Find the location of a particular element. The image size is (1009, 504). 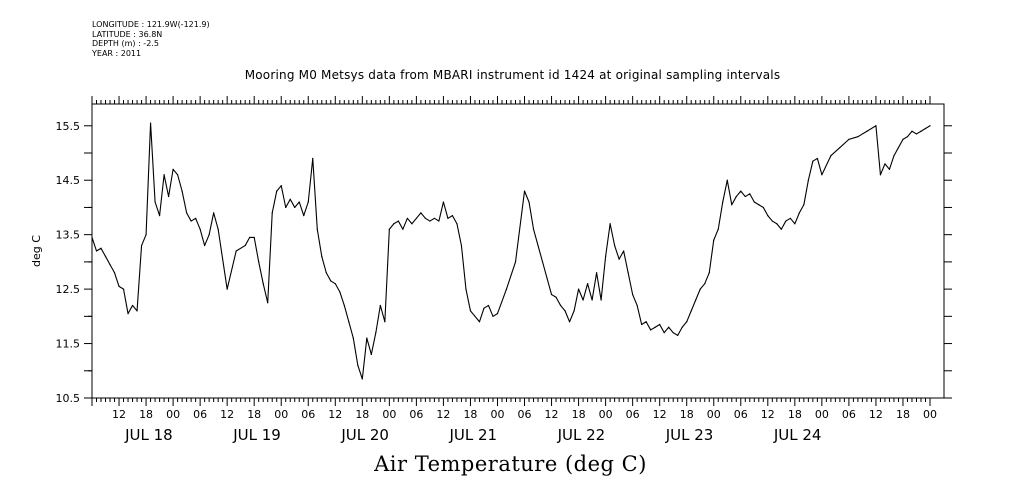

x-day-tick-label: JUL 20 is located at coordinates (364, 435).